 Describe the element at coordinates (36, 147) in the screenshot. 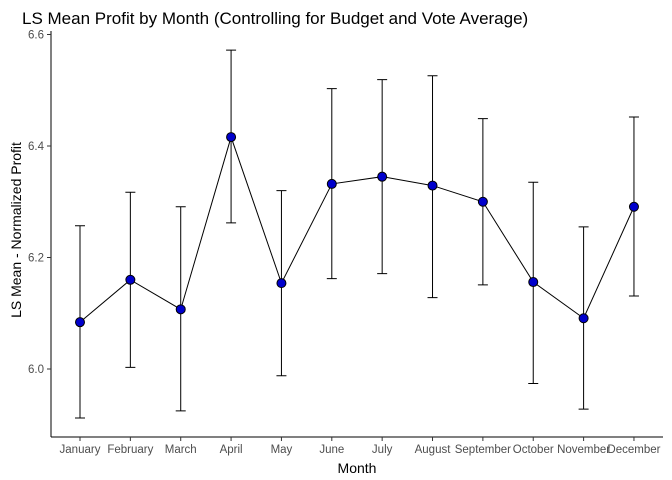

I see `y-tick-label: 6.4` at that location.